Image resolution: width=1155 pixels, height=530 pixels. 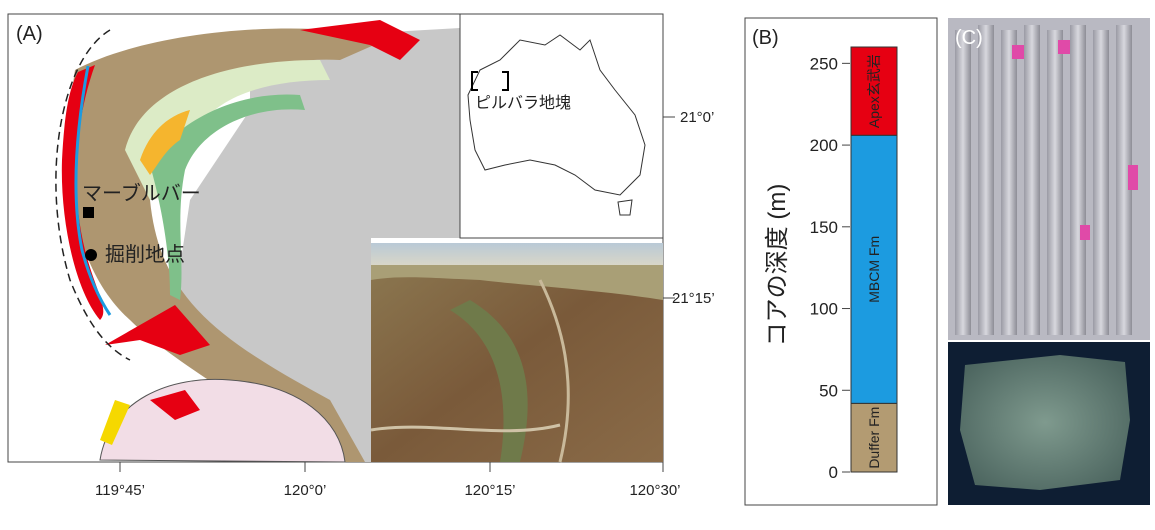 What do you see at coordinates (489, 490) in the screenshot?
I see `lon-label: 120°15’` at bounding box center [489, 490].